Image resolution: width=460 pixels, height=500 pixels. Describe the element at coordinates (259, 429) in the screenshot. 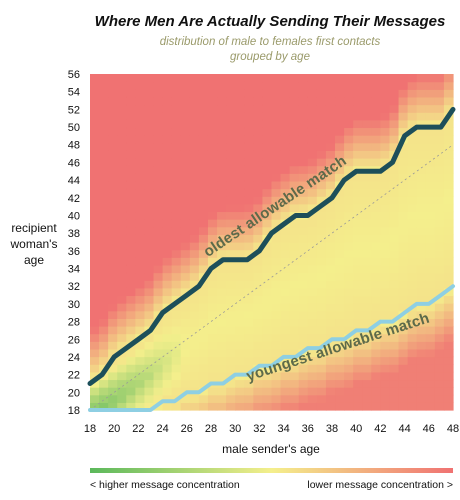

I see `x-tick-label: 32` at that location.